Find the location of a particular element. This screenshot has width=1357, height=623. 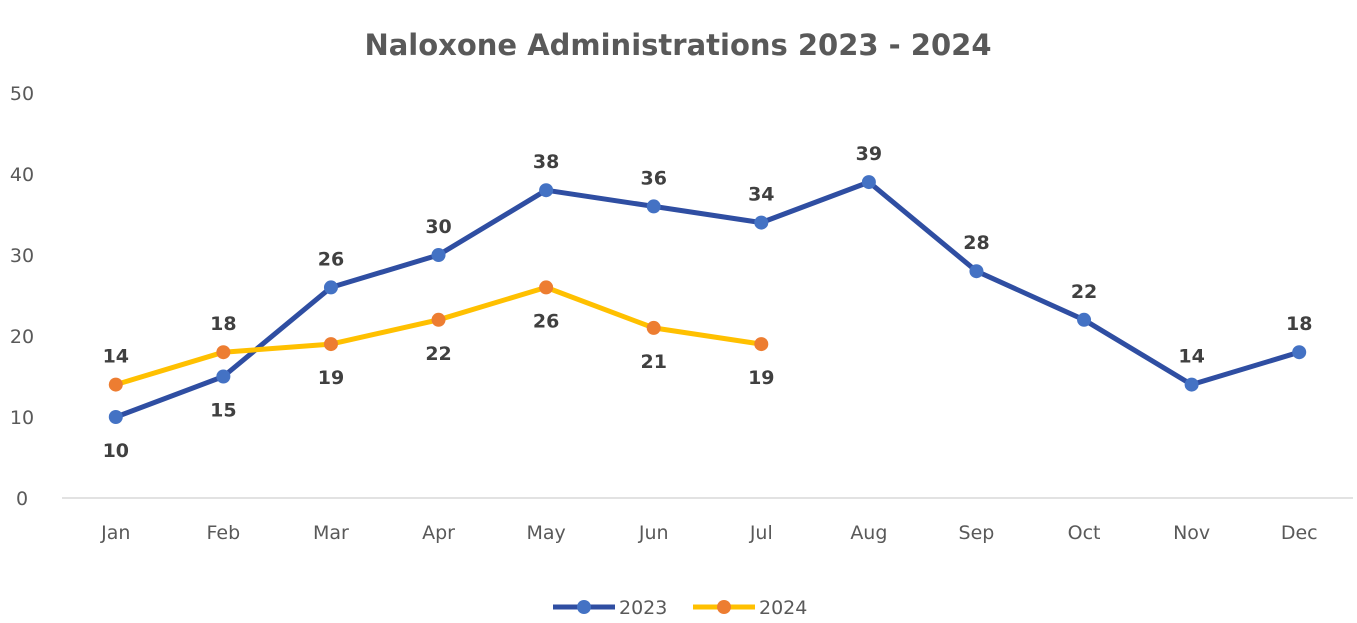

data-label-2023: 30 is located at coordinates (438, 227).